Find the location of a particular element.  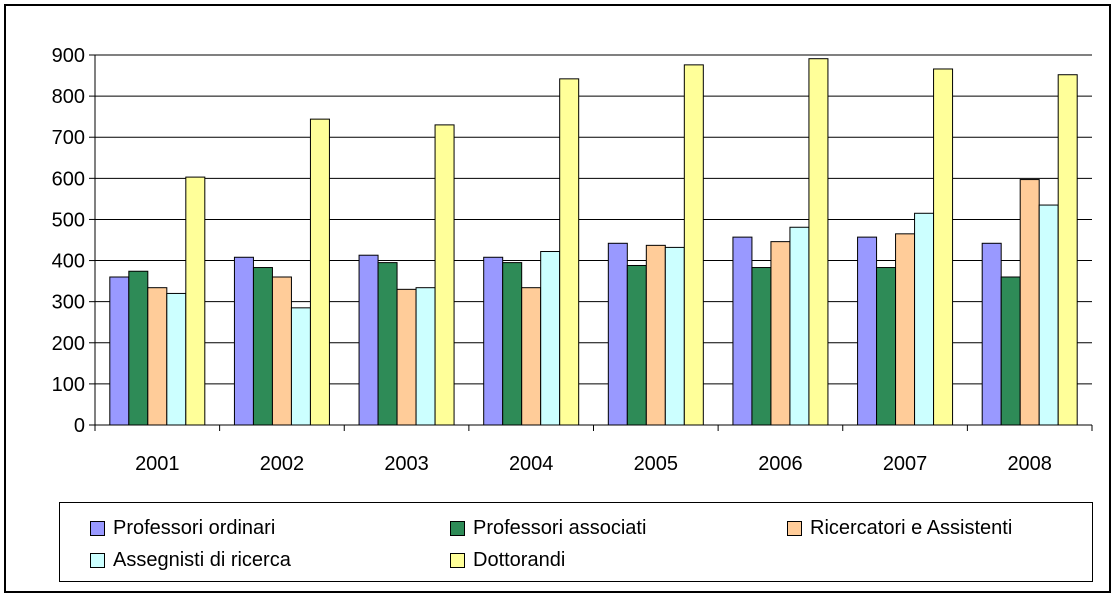

bar-ricercatori-e-assistenti-2008 is located at coordinates (1029, 302).